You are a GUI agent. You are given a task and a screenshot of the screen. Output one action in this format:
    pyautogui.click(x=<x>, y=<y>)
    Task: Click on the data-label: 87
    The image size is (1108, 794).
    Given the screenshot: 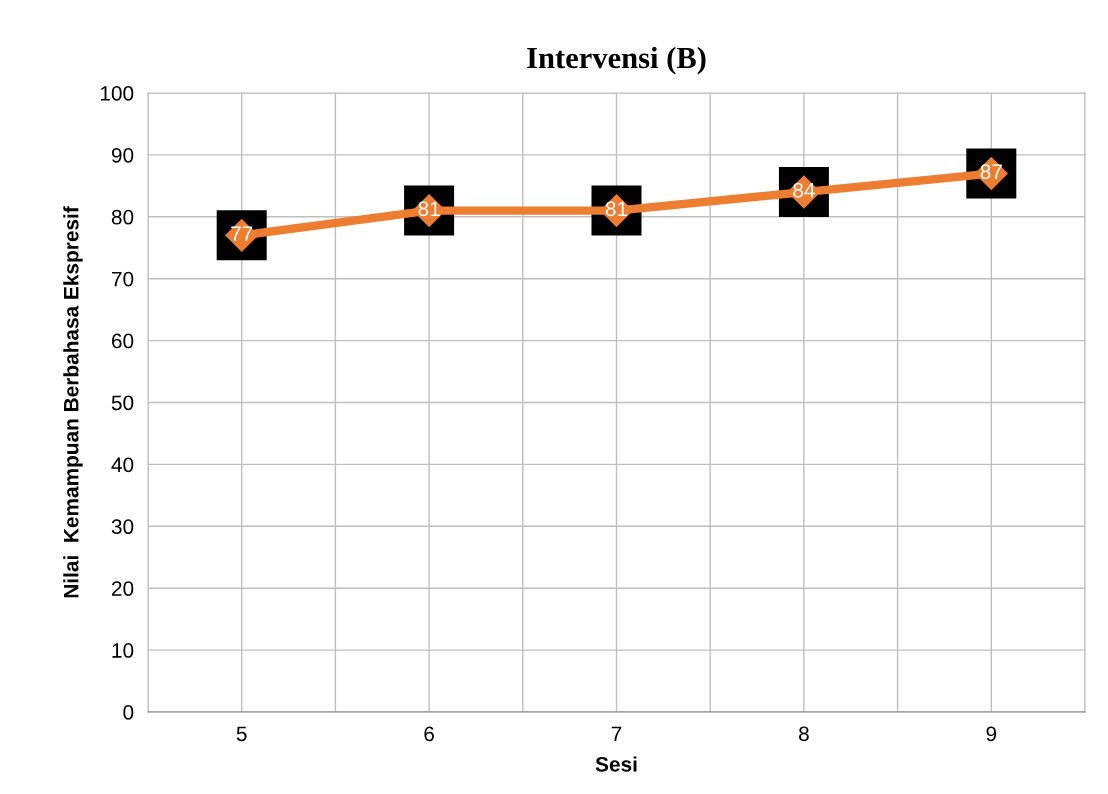 What is the action you would take?
    pyautogui.click(x=991, y=172)
    